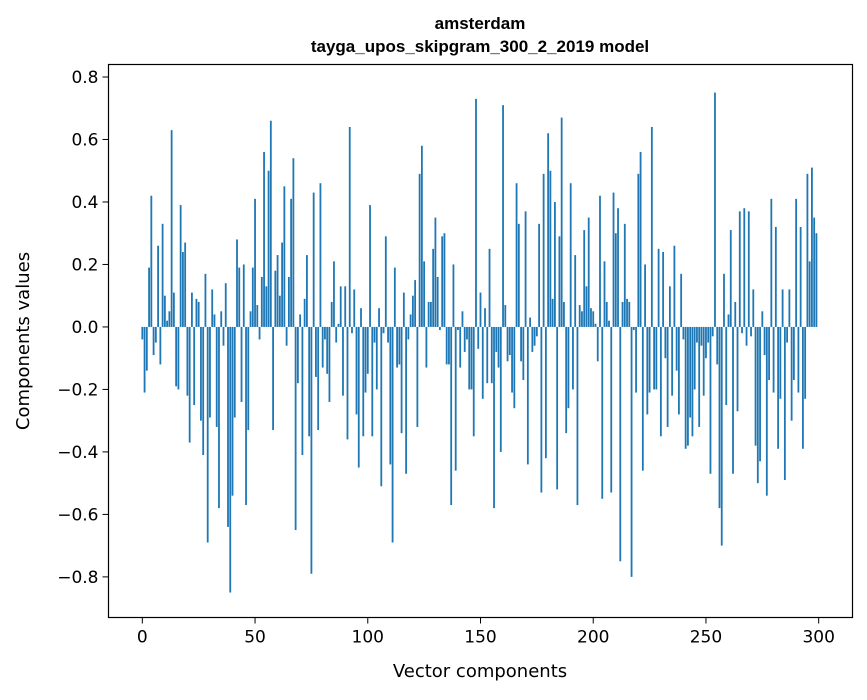 The height and width of the screenshot is (700, 867). I want to click on x-tick-label: 100, so click(368, 638).